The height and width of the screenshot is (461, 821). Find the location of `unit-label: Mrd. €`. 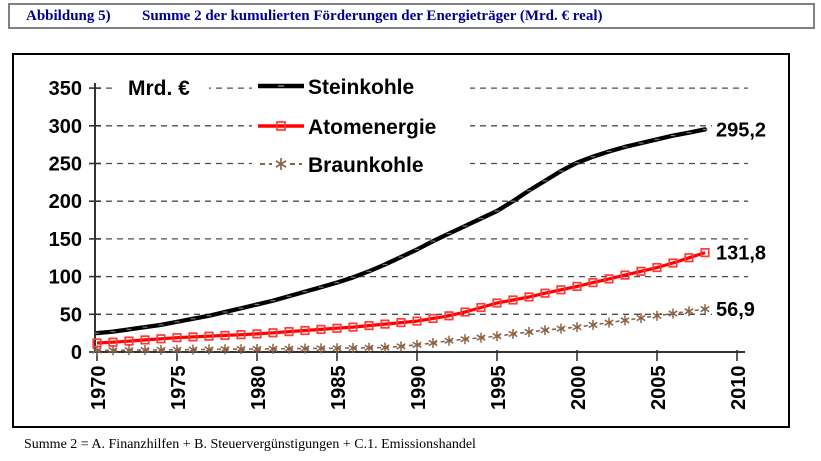

unit-label: Mrd. € is located at coordinates (159, 88).